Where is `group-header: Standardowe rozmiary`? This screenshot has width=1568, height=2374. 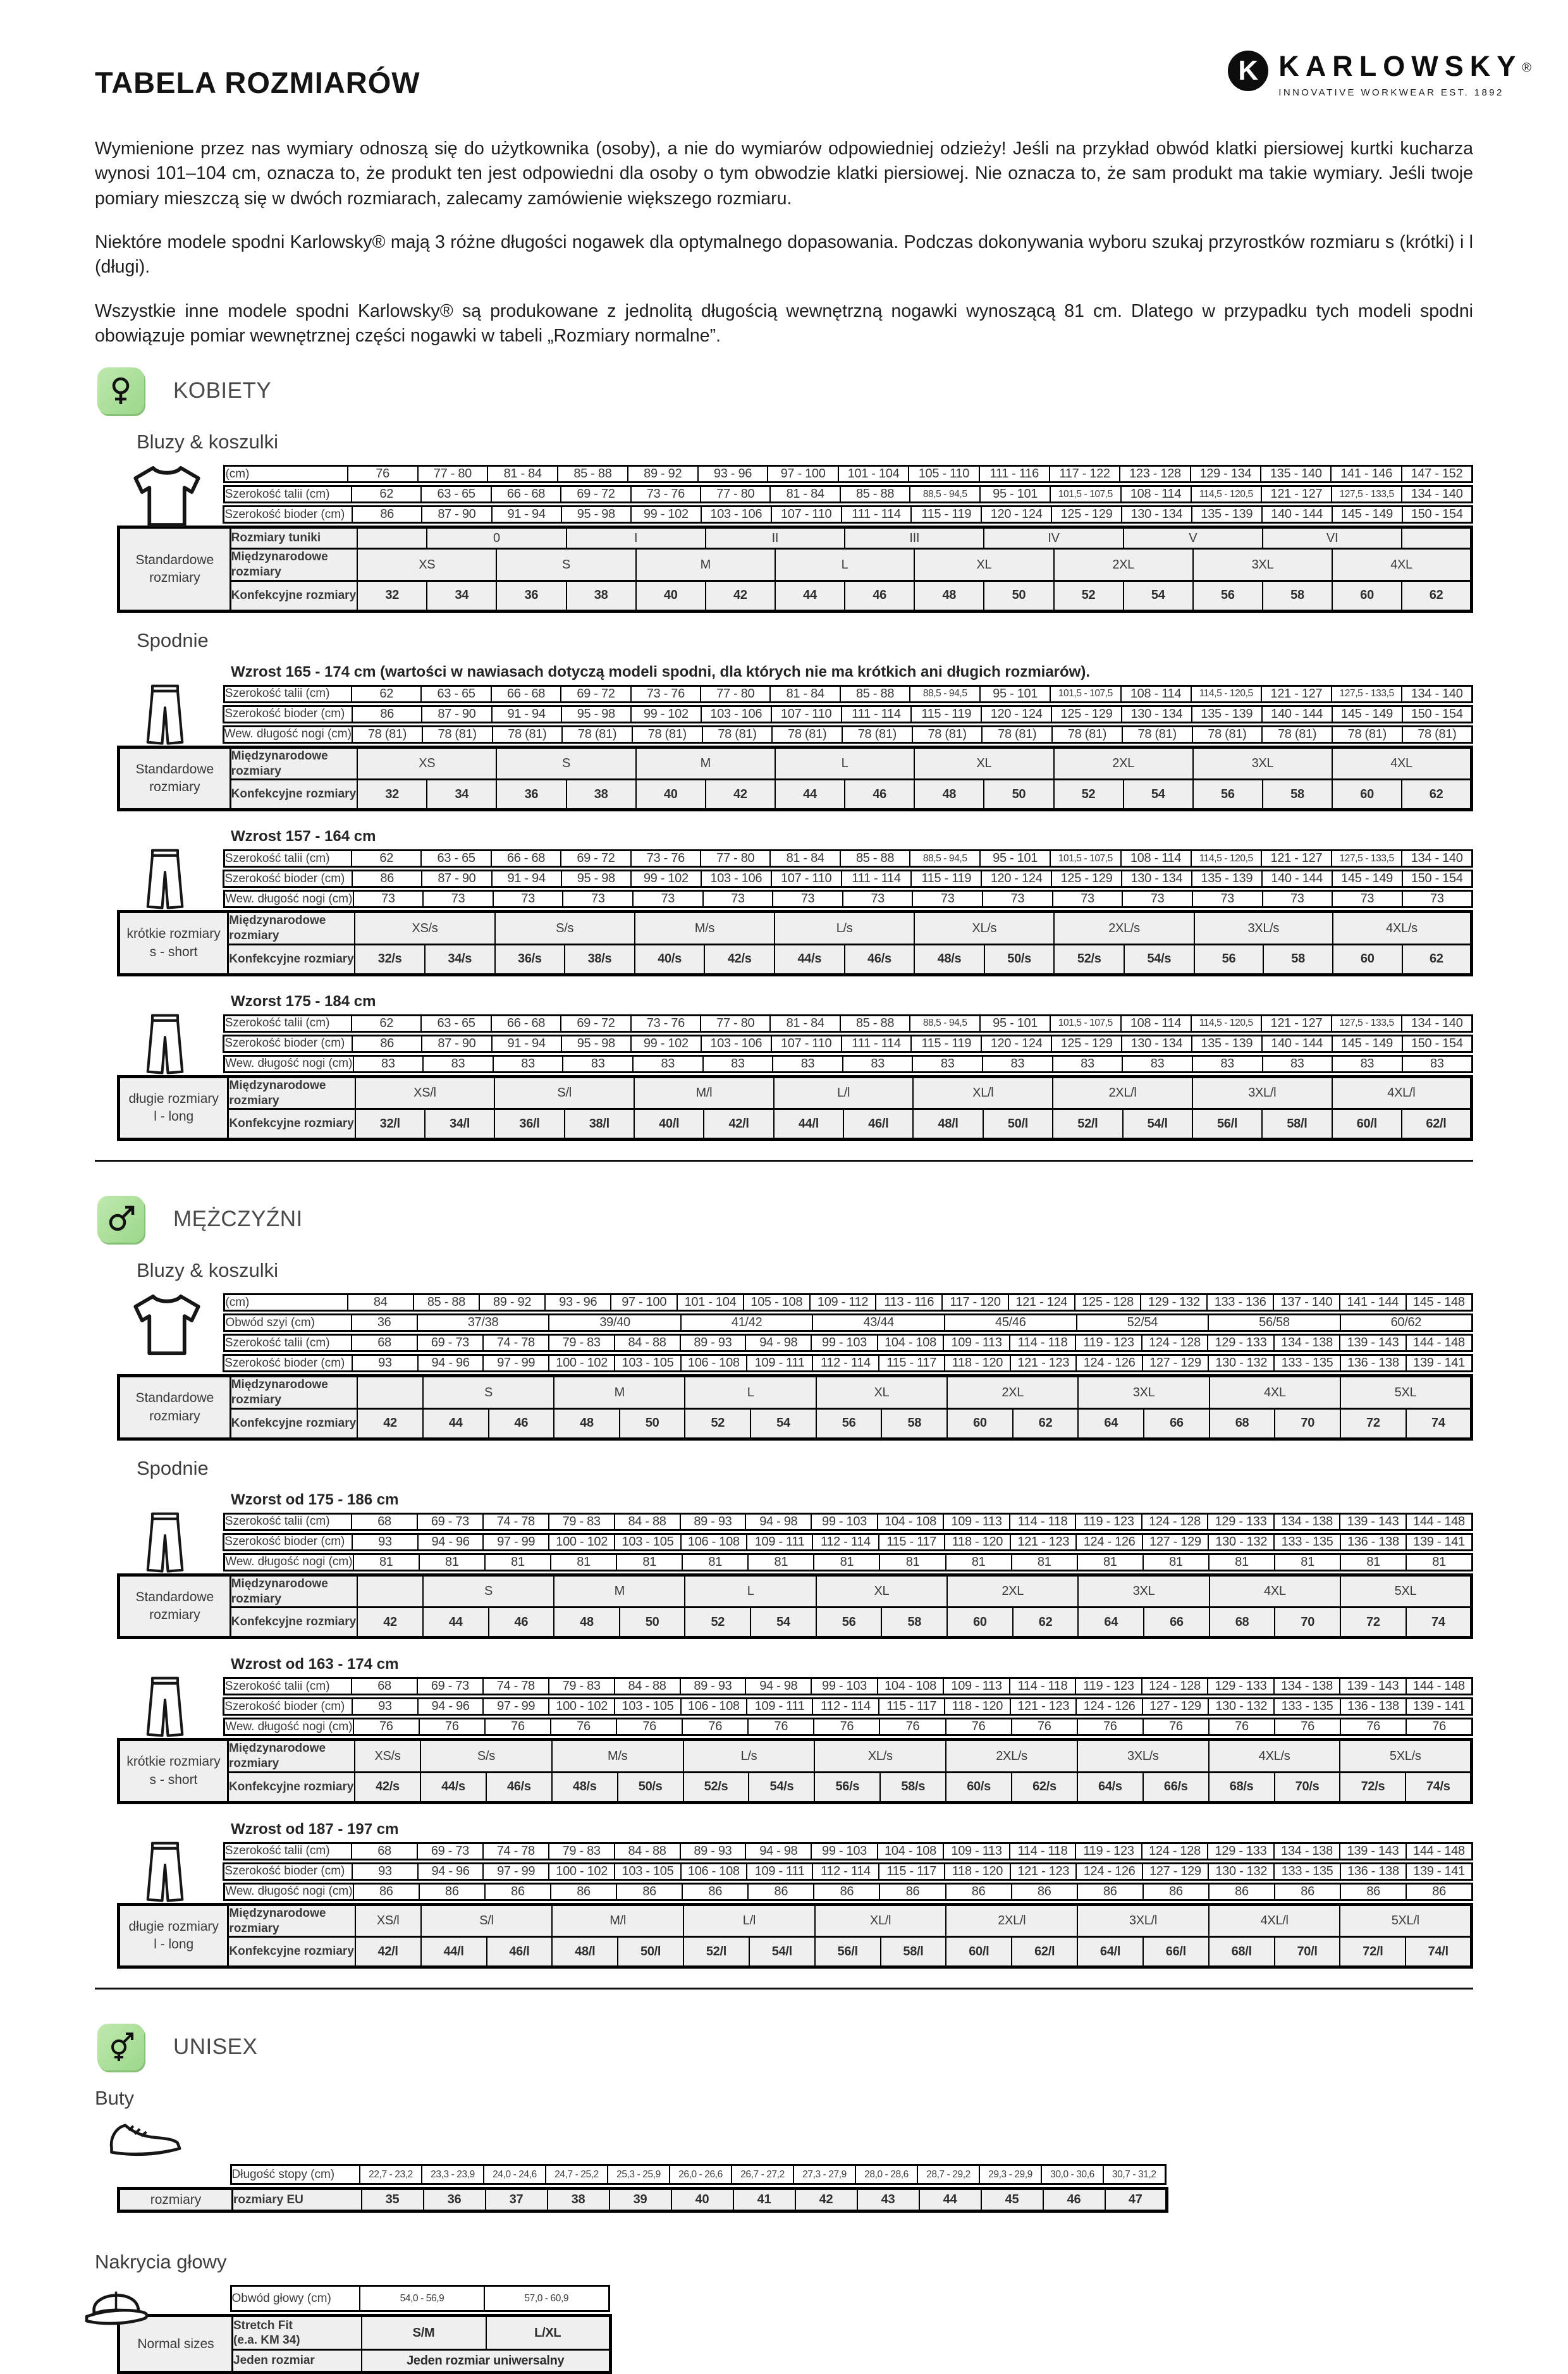
group-header: Standardowe rozmiary is located at coordinates (174, 778).